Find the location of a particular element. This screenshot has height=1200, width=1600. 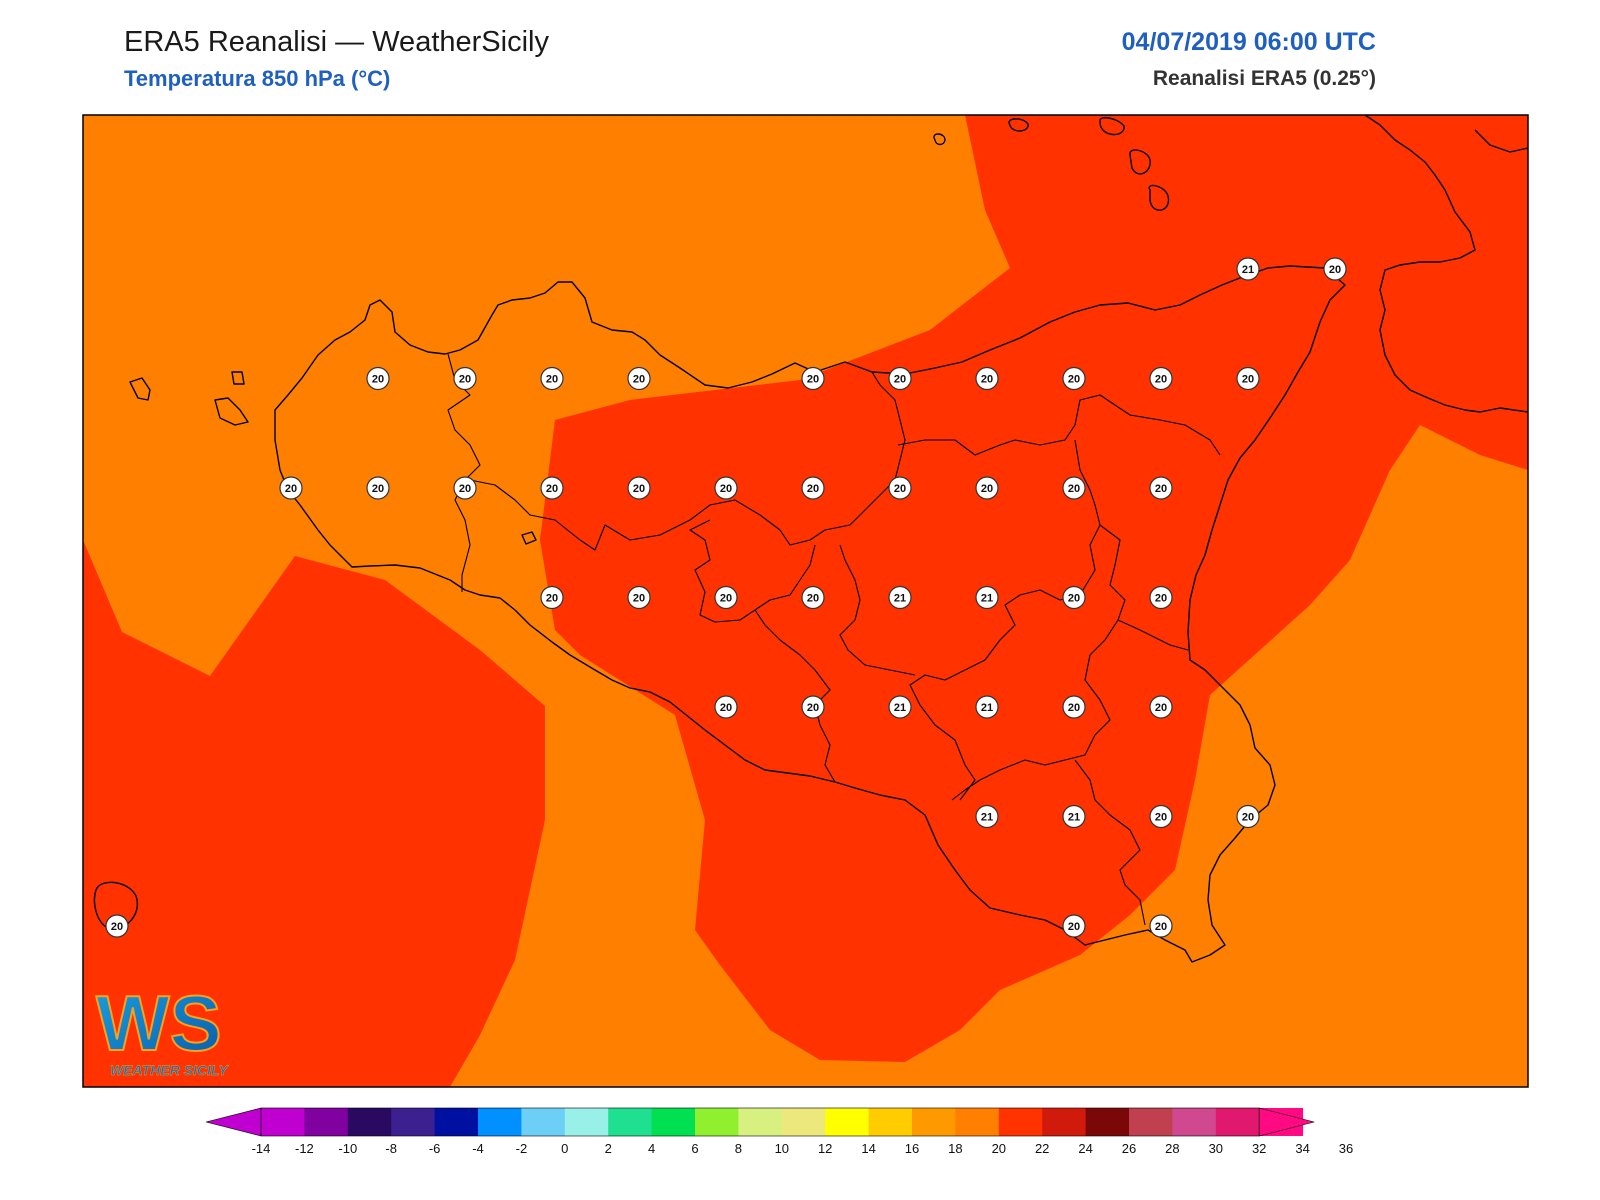

colorbar-tick-label: -8 is located at coordinates (391, 1148).